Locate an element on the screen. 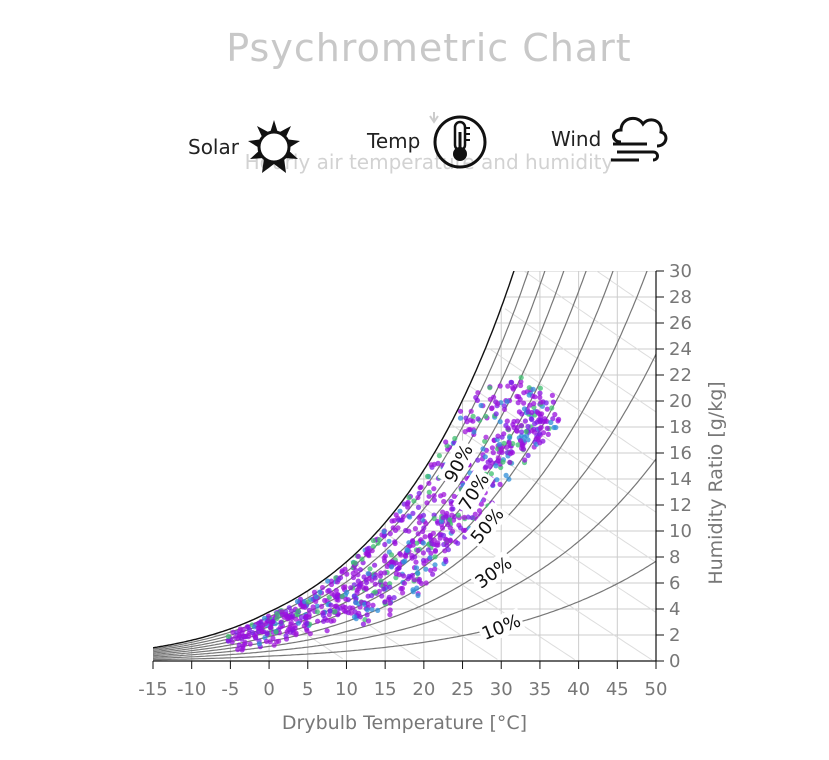 The height and width of the screenshot is (760, 829). x-tick-label: 10 is located at coordinates (346, 689).